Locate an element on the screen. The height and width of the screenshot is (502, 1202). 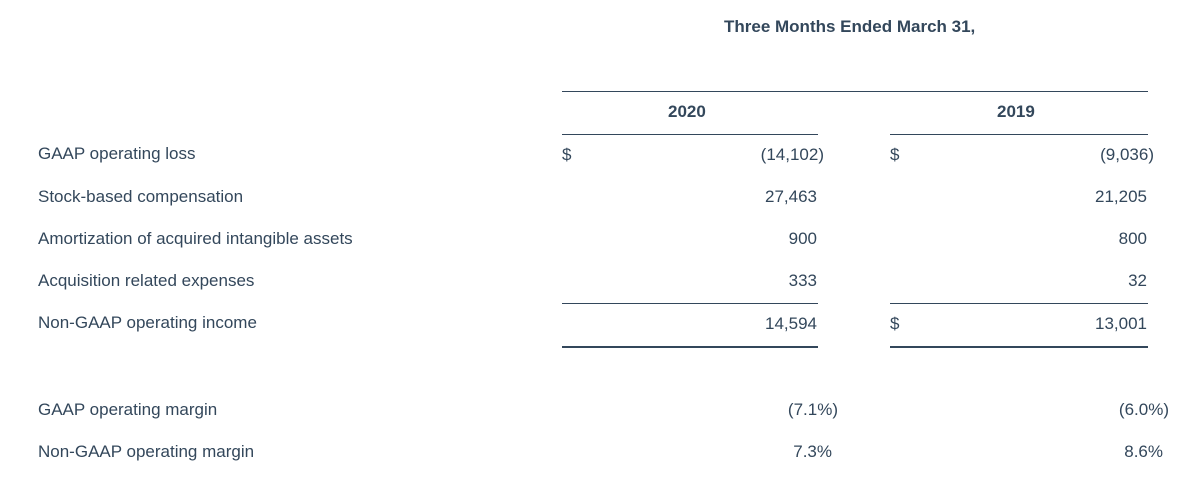
value-2019: 32 is located at coordinates (1137, 280).